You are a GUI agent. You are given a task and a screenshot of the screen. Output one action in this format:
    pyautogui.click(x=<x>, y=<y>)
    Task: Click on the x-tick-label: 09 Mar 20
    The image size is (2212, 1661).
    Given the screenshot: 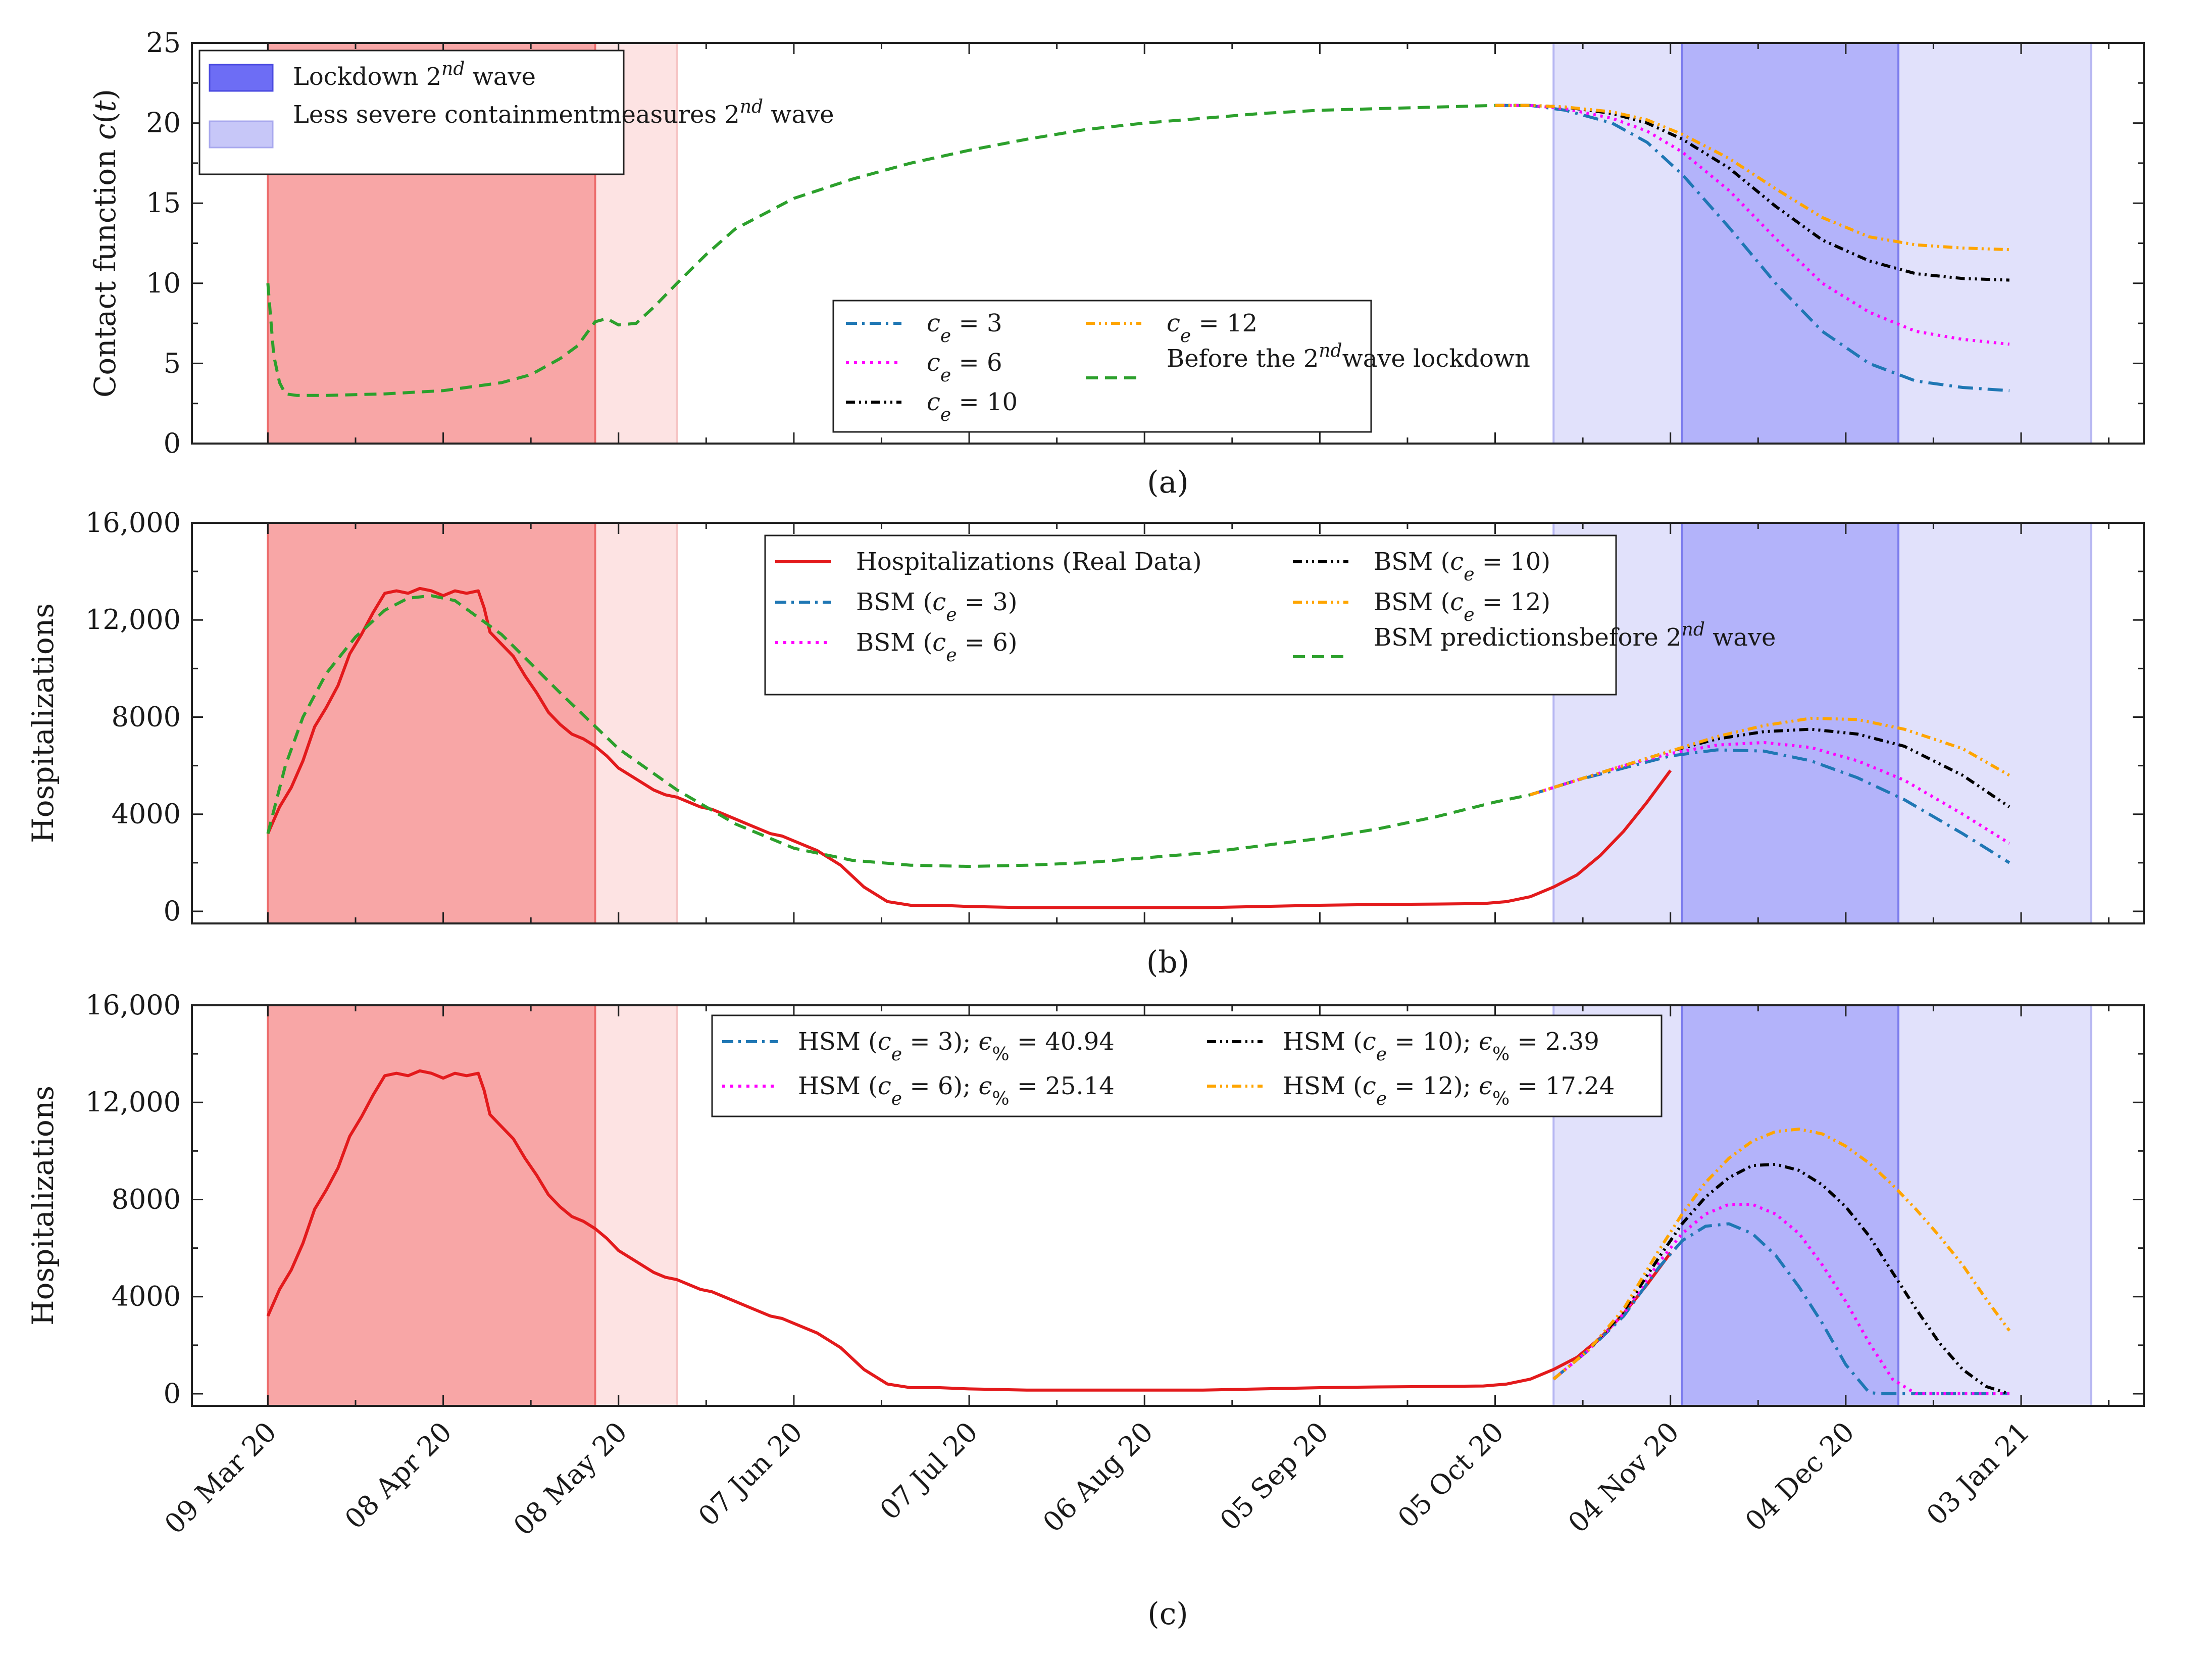 What is the action you would take?
    pyautogui.click(x=221, y=1478)
    